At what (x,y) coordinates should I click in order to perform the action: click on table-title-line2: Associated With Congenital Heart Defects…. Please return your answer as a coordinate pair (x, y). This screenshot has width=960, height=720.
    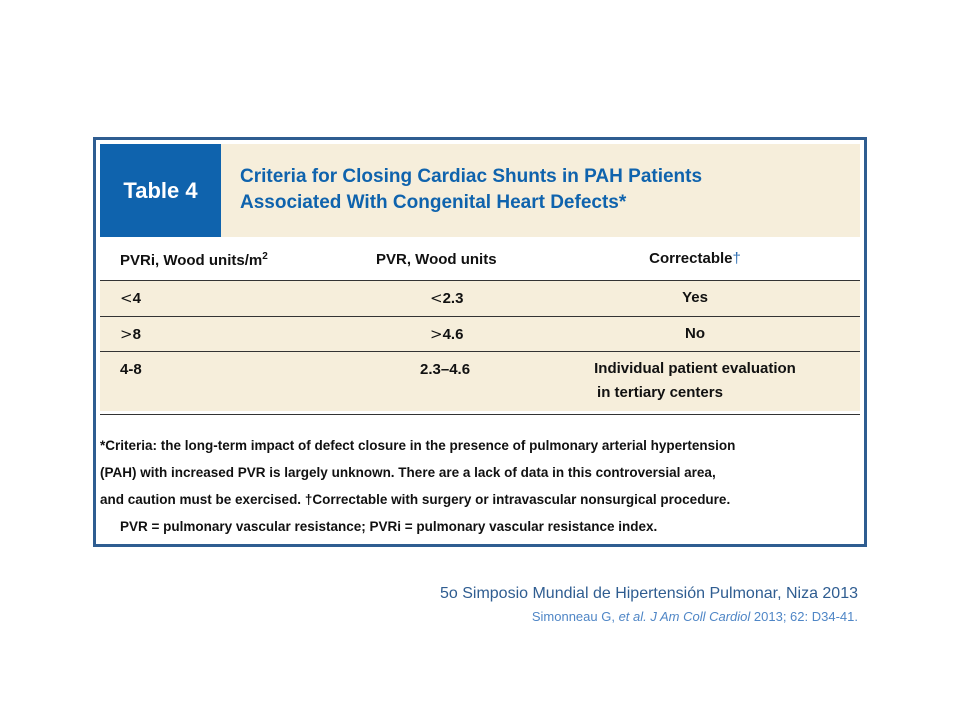
    Looking at the image, I should click on (433, 202).